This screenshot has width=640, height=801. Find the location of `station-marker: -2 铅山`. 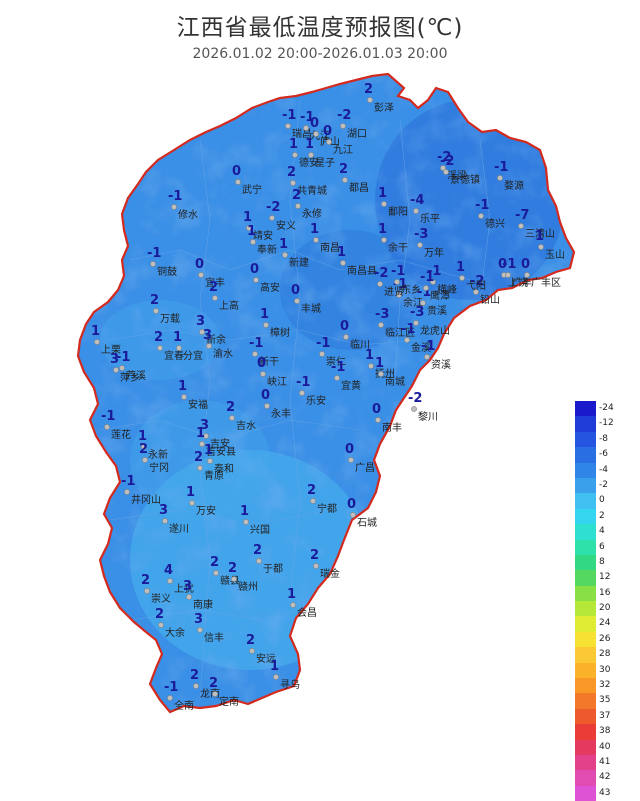

station-marker: -2 铅山 is located at coordinates (485, 290).